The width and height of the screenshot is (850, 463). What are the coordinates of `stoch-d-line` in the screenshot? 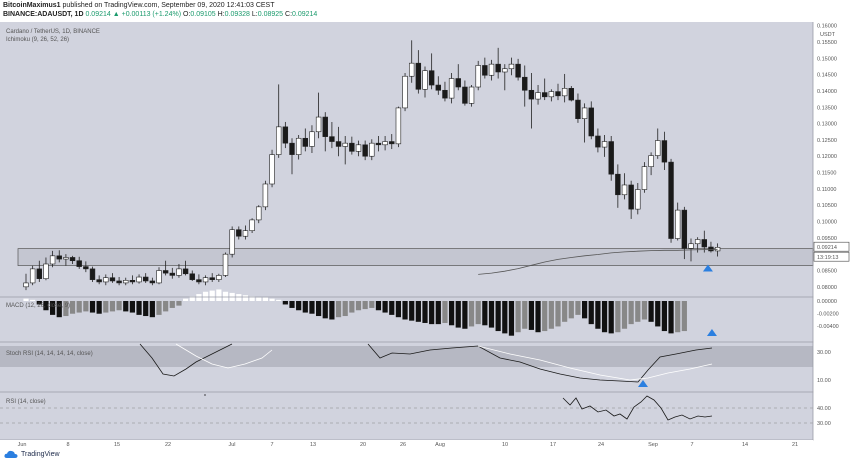 It's located at (595, 363).